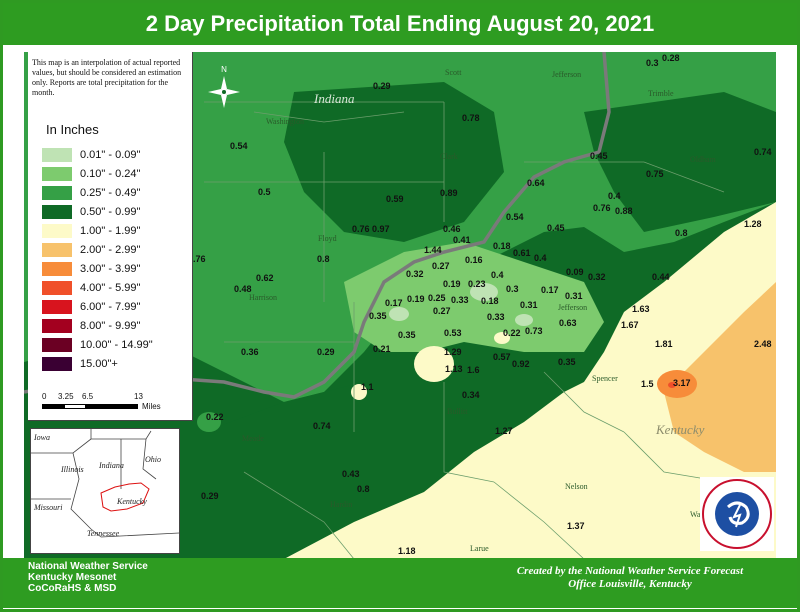  What do you see at coordinates (502, 338) in the screenshot?
I see `region-100-199-pocket-b` at bounding box center [502, 338].